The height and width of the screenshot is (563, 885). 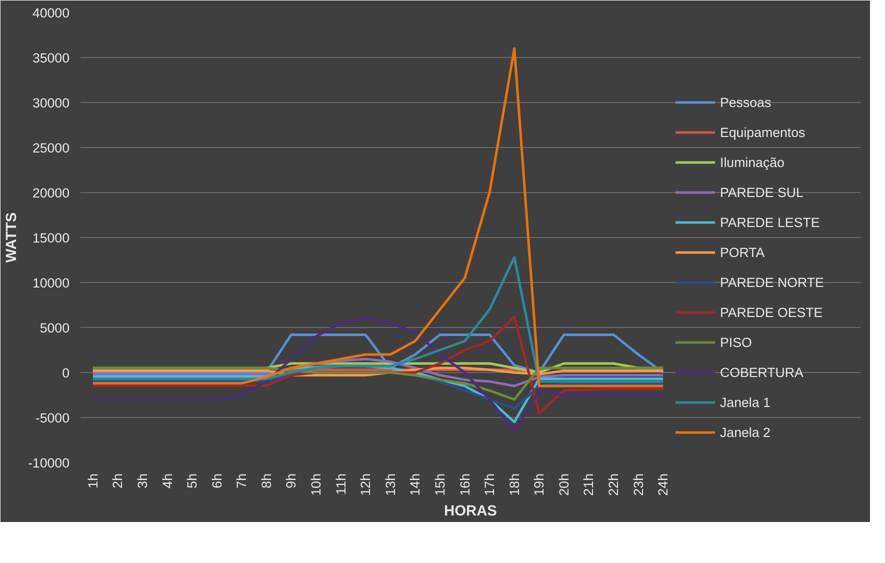 What do you see at coordinates (539, 484) in the screenshot?
I see `x-tick-label: 19h` at bounding box center [539, 484].